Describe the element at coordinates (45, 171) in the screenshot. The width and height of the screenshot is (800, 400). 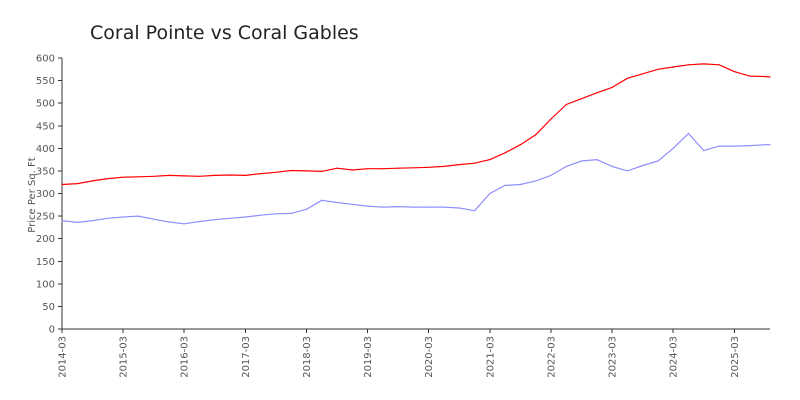
I see `y-tick-label: 350` at that location.